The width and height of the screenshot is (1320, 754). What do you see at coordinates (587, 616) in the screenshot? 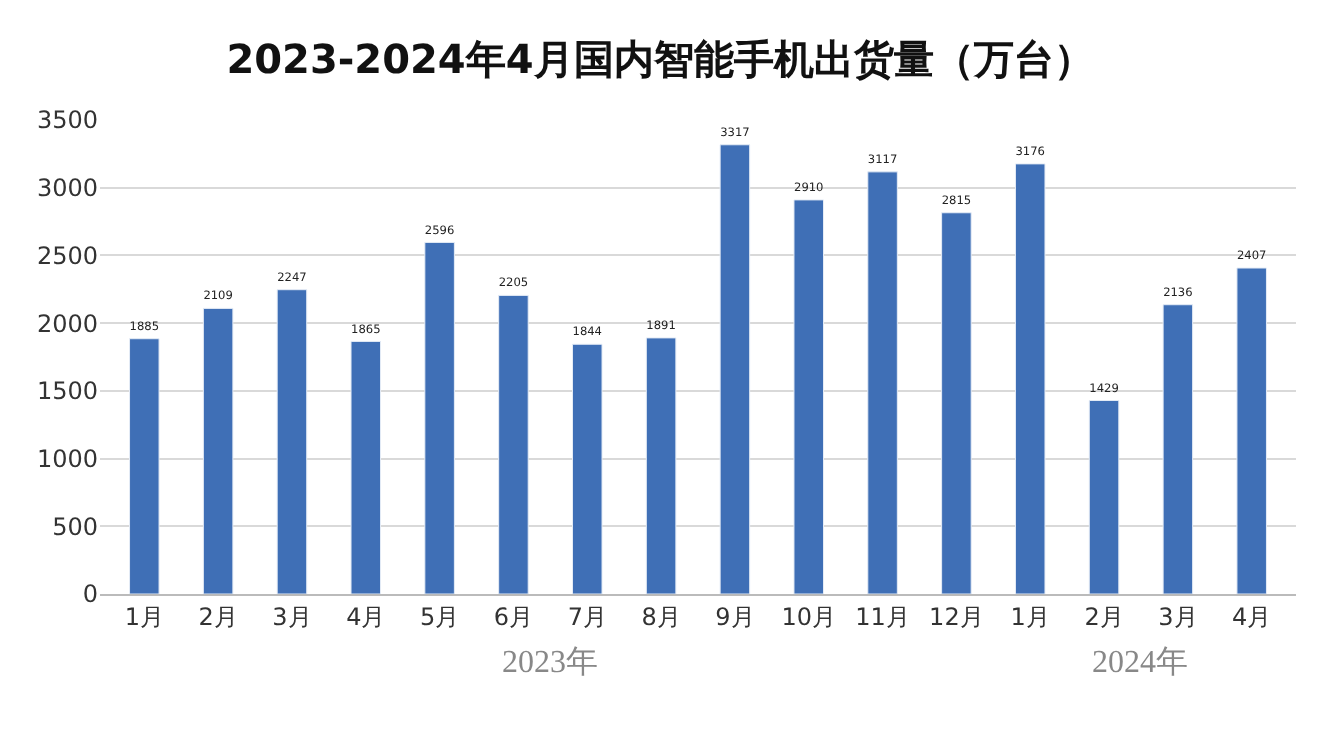
I see `x-tick-label: 7月` at bounding box center [587, 616].